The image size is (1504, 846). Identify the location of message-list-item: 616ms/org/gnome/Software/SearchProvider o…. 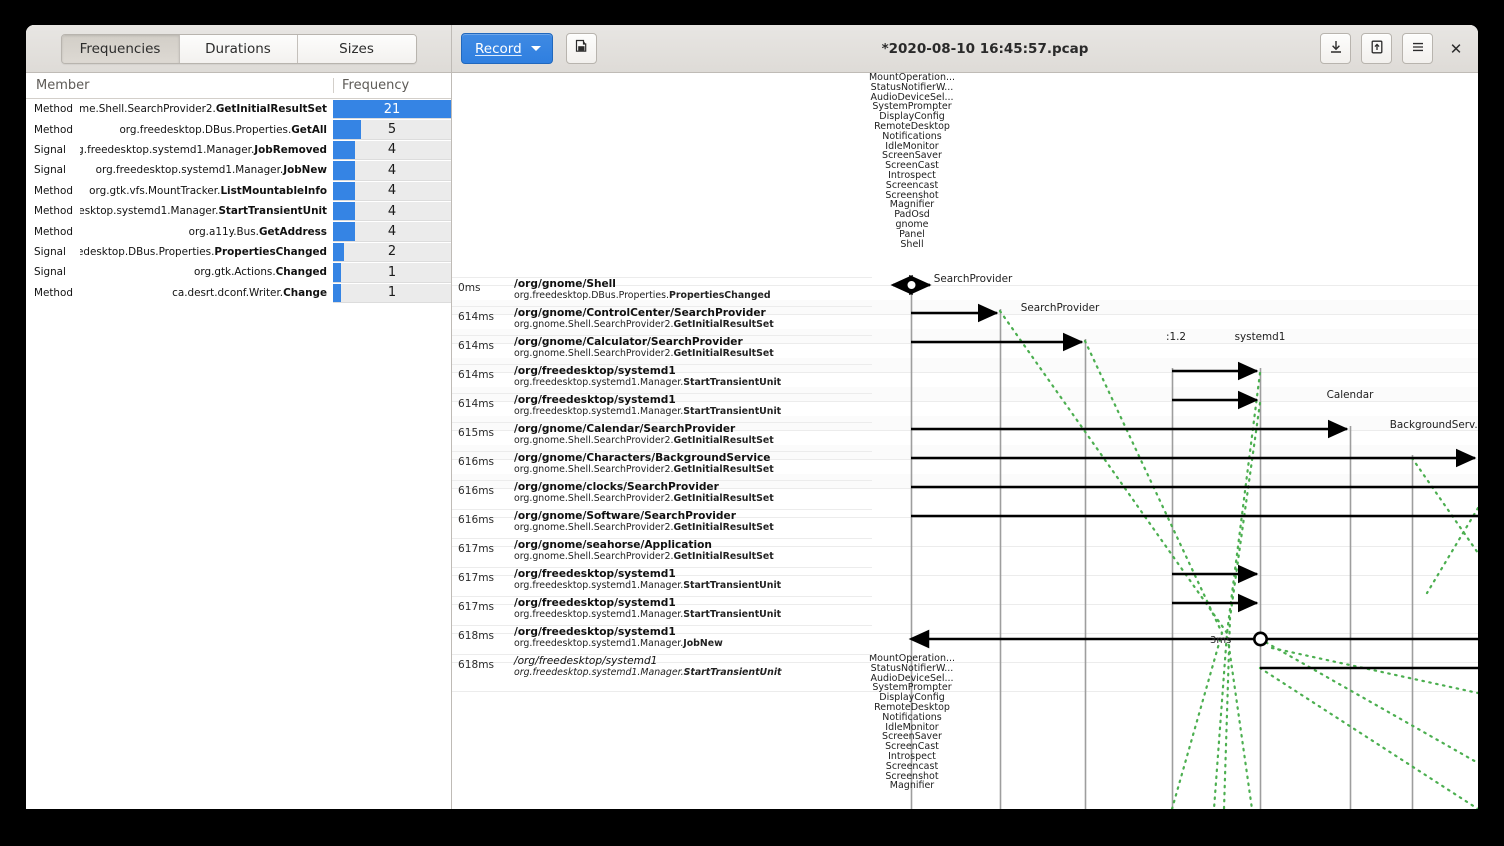
(662, 523).